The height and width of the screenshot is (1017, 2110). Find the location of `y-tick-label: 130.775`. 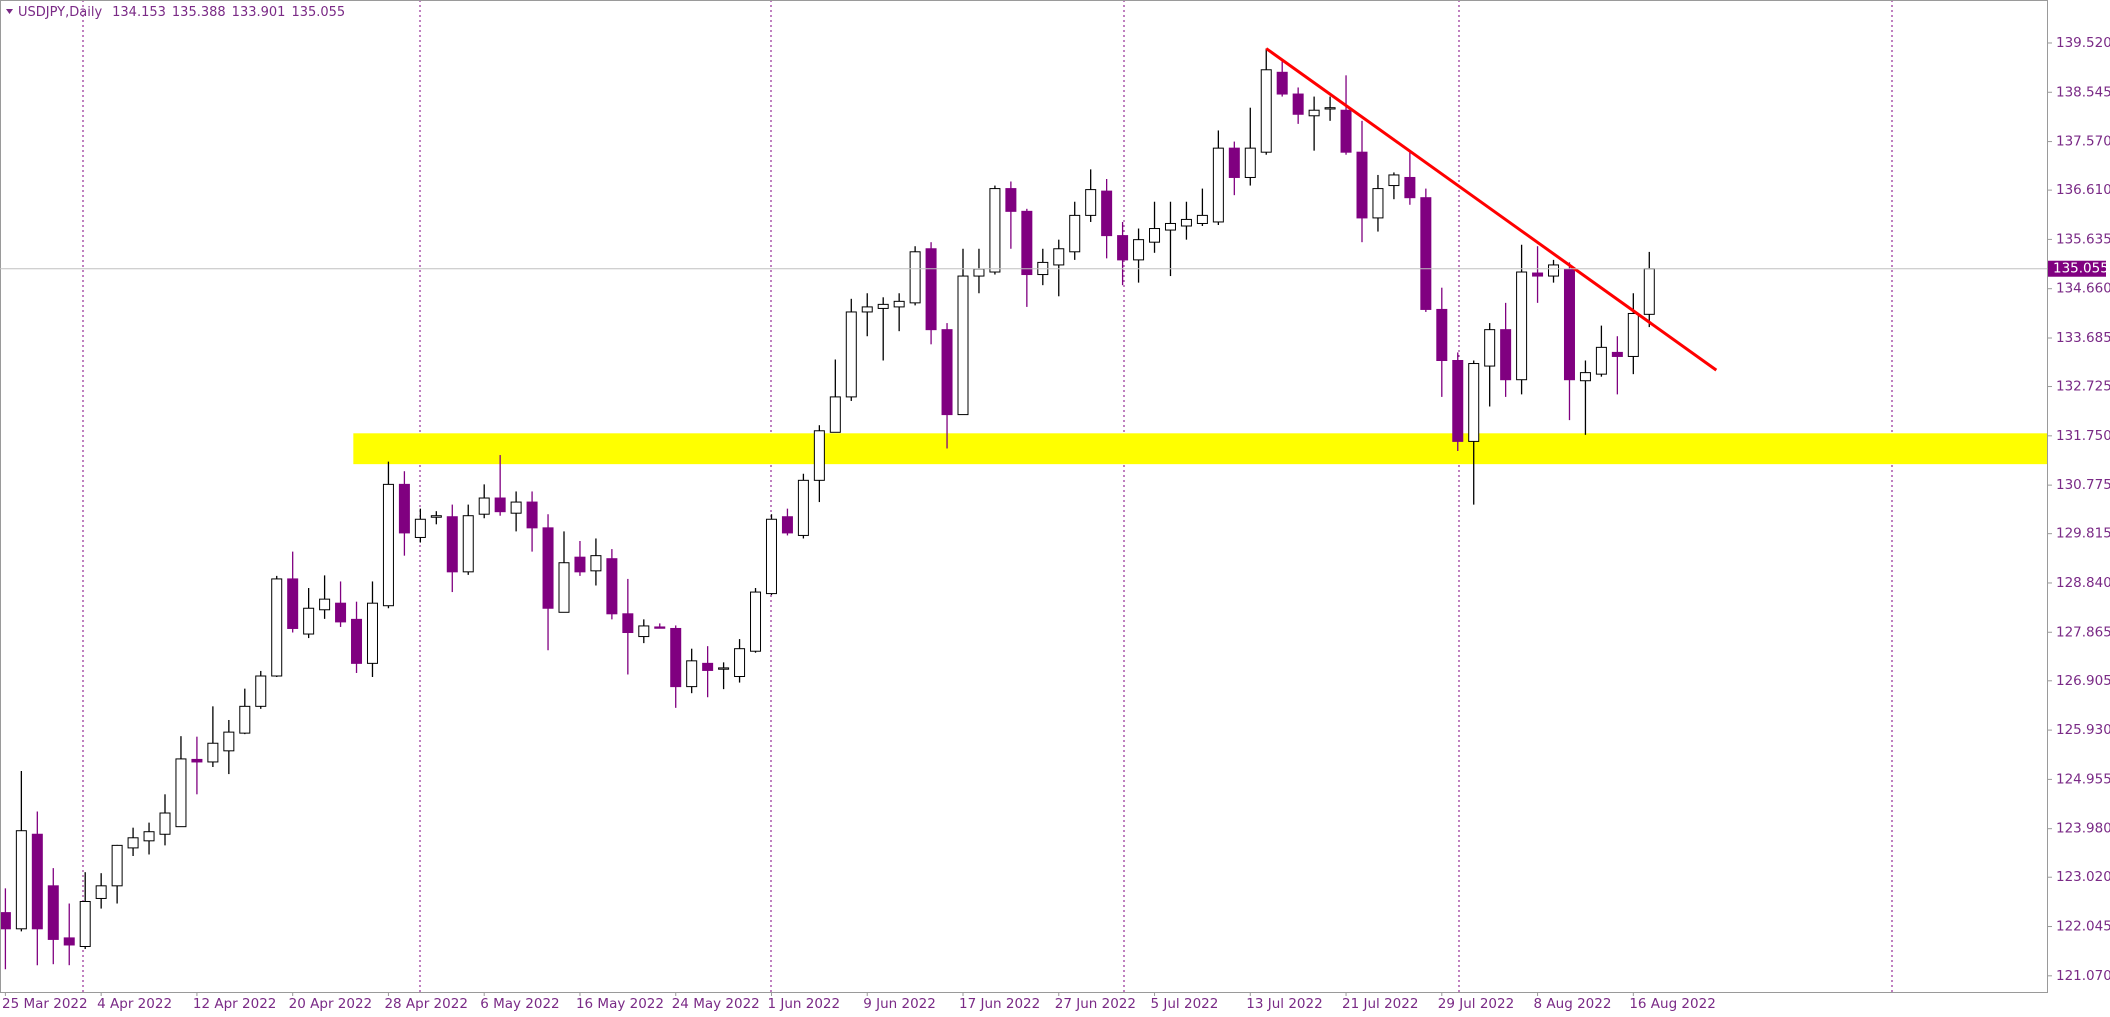

y-tick-label: 130.775 is located at coordinates (2083, 485).